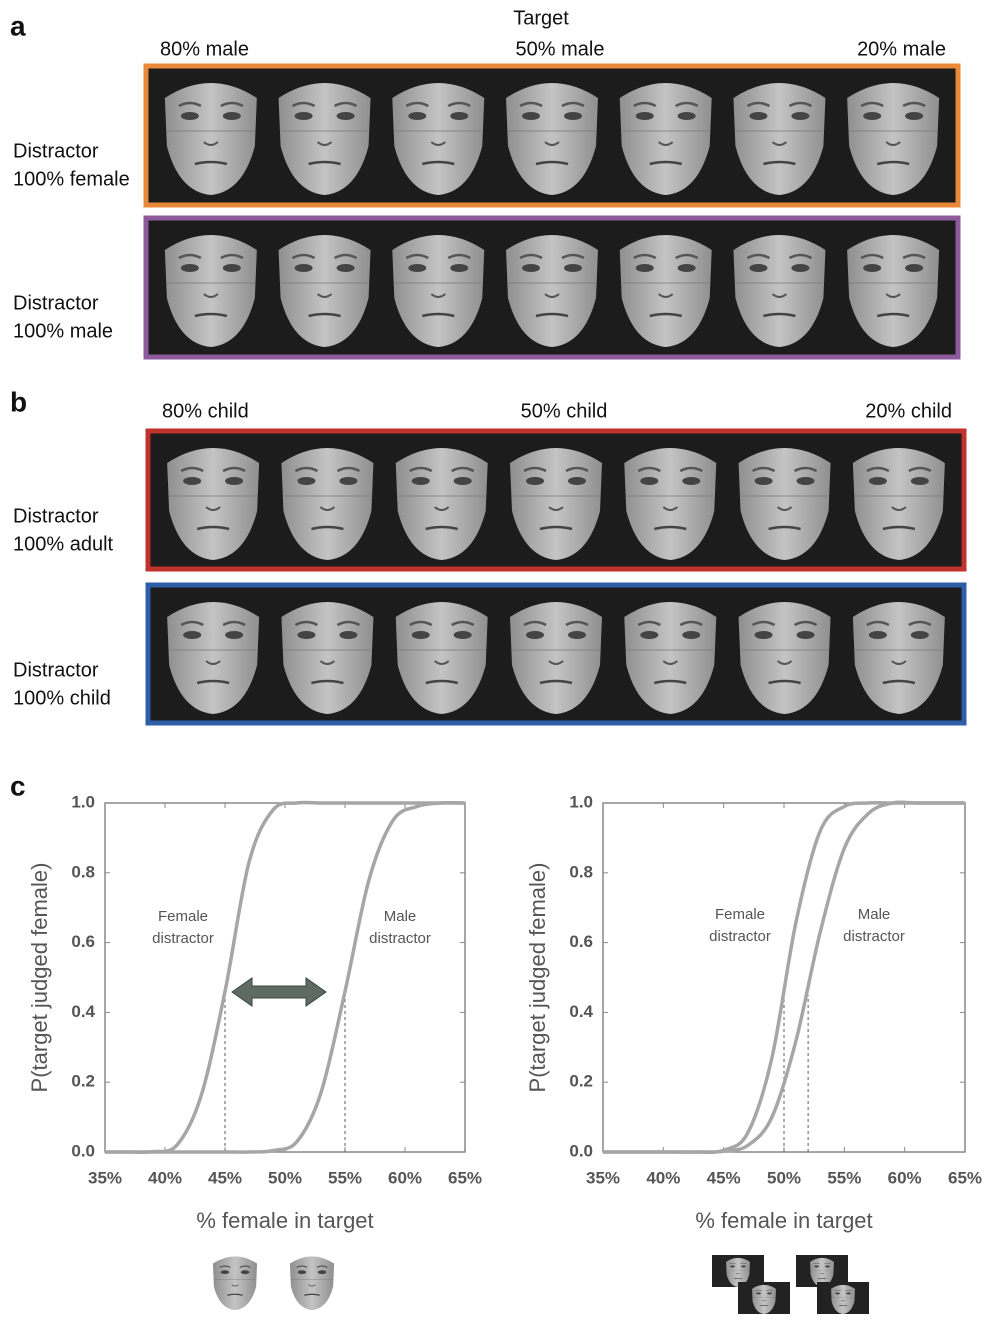 This screenshot has width=985, height=1322. What do you see at coordinates (83, 1011) in the screenshot?
I see `y-tick-label: 0.4` at bounding box center [83, 1011].